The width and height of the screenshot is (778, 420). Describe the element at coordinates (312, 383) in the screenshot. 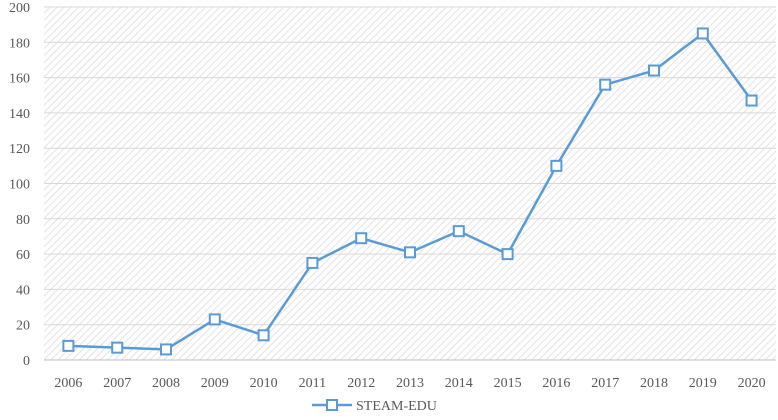

I see `x-tick-label: 2011` at that location.